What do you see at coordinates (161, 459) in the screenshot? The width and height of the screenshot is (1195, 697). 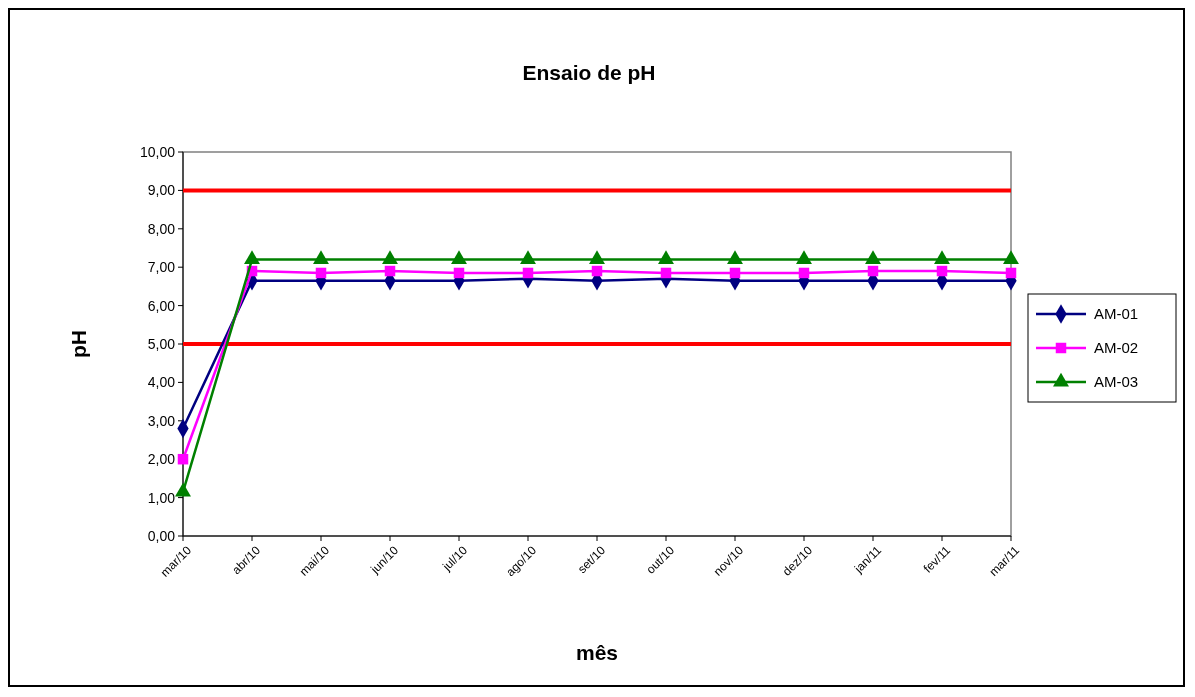 I see `y-tick-label: 2,00` at bounding box center [161, 459].